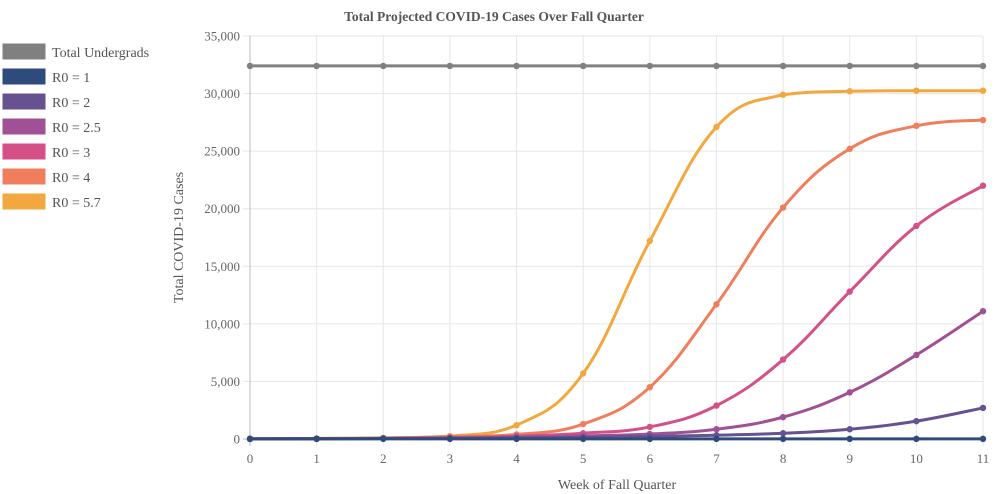 The width and height of the screenshot is (1001, 494). I want to click on x-tick-label: 9, so click(849, 458).